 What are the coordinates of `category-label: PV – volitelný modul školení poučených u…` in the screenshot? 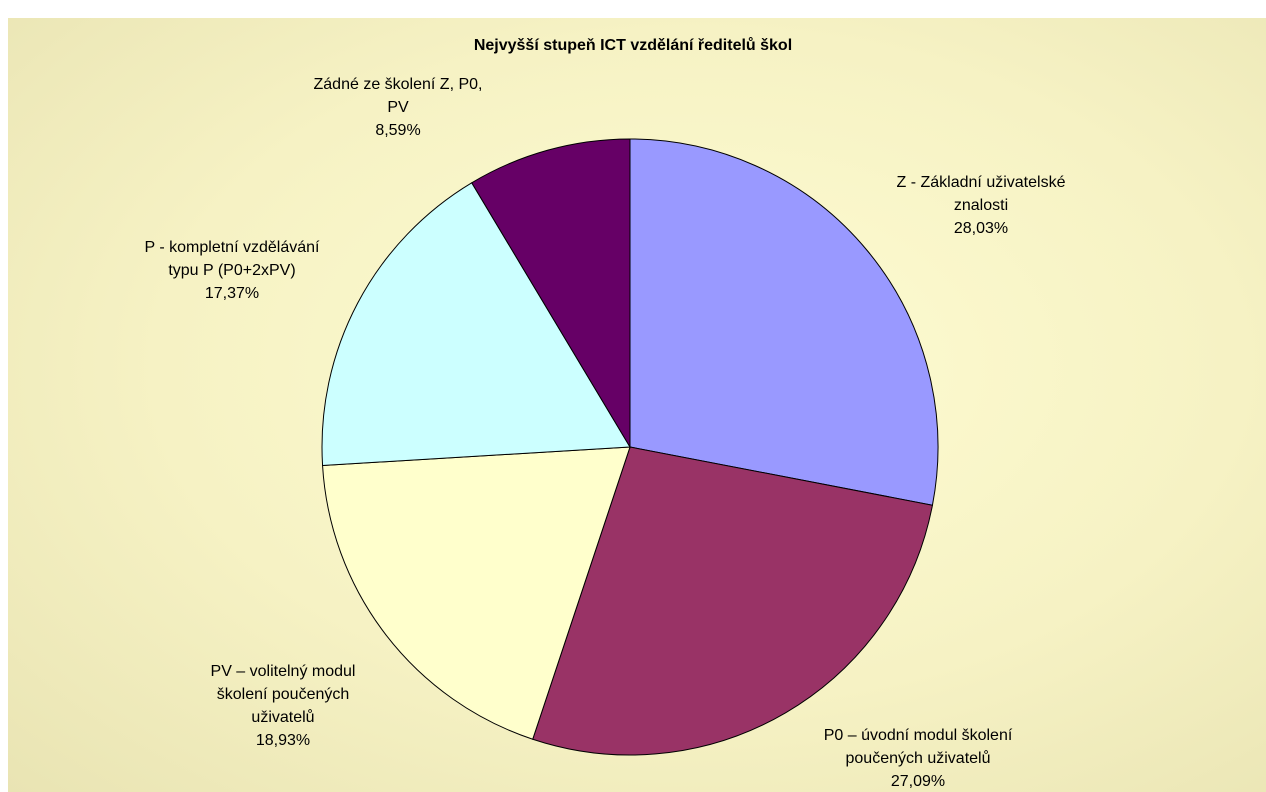 It's located at (283, 694).